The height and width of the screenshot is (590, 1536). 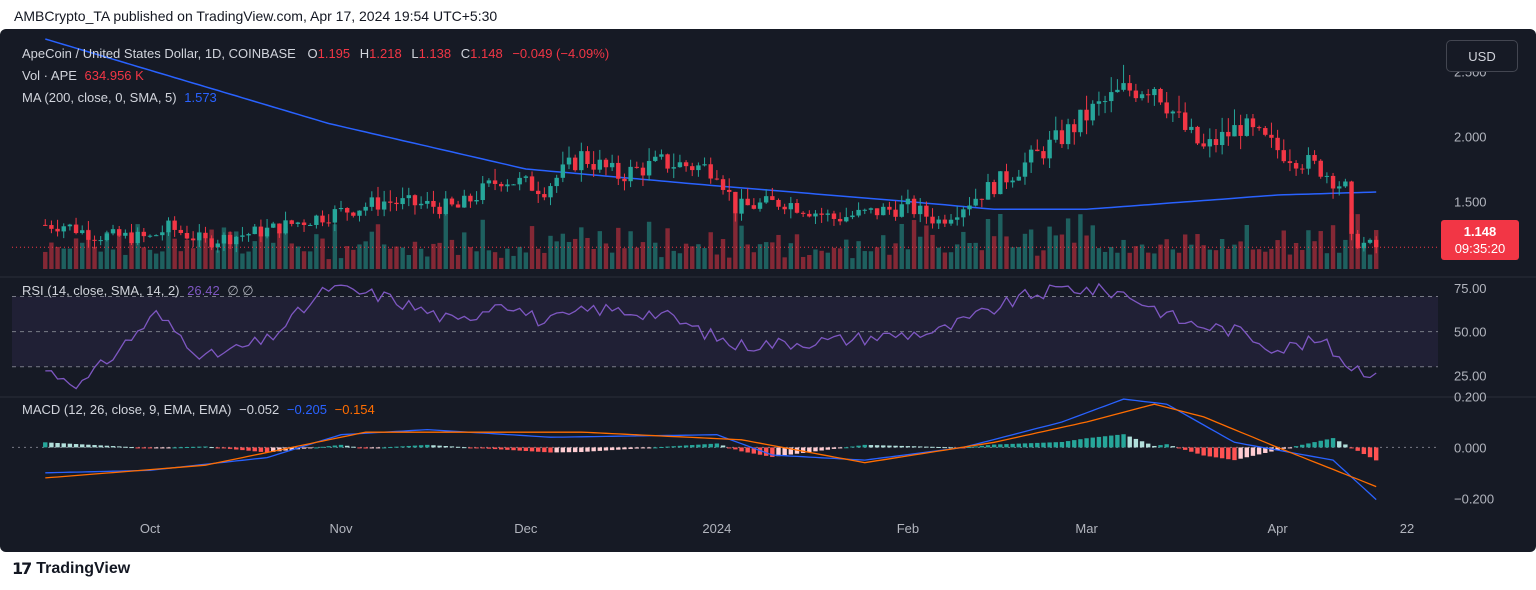 What do you see at coordinates (99, 97) in the screenshot?
I see `ma-label: MA (200, close, 0, SMA, 5)` at bounding box center [99, 97].